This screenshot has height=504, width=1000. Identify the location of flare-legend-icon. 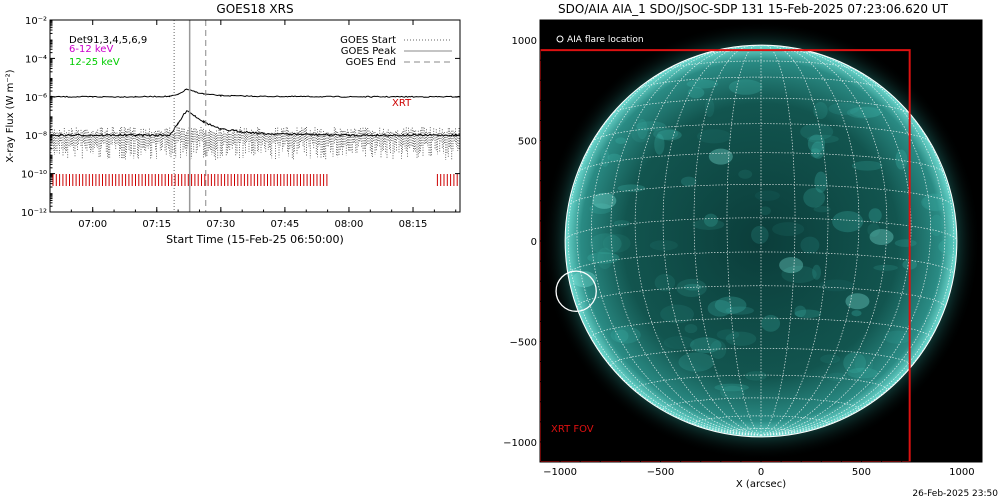
(560, 39).